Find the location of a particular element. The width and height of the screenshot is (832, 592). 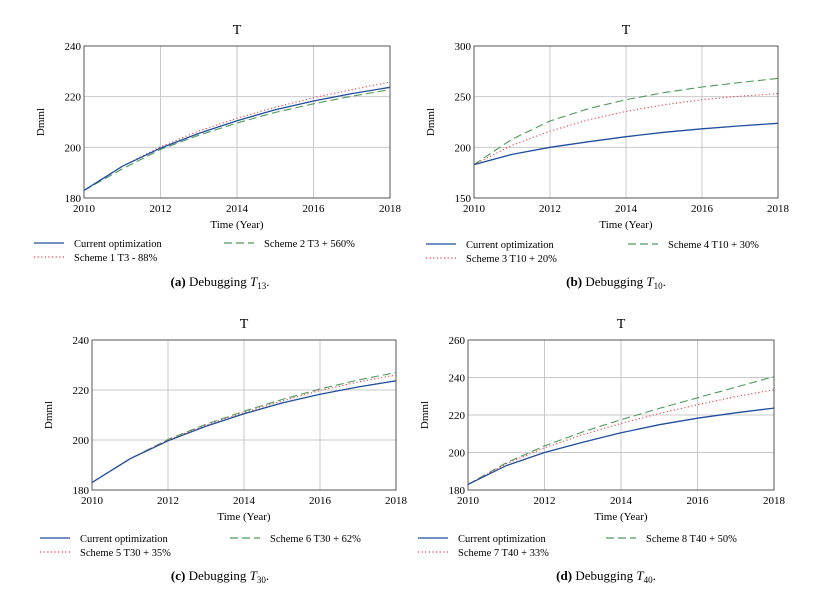

legend-label: Scheme 7 T40 + 33% is located at coordinates (503, 553).